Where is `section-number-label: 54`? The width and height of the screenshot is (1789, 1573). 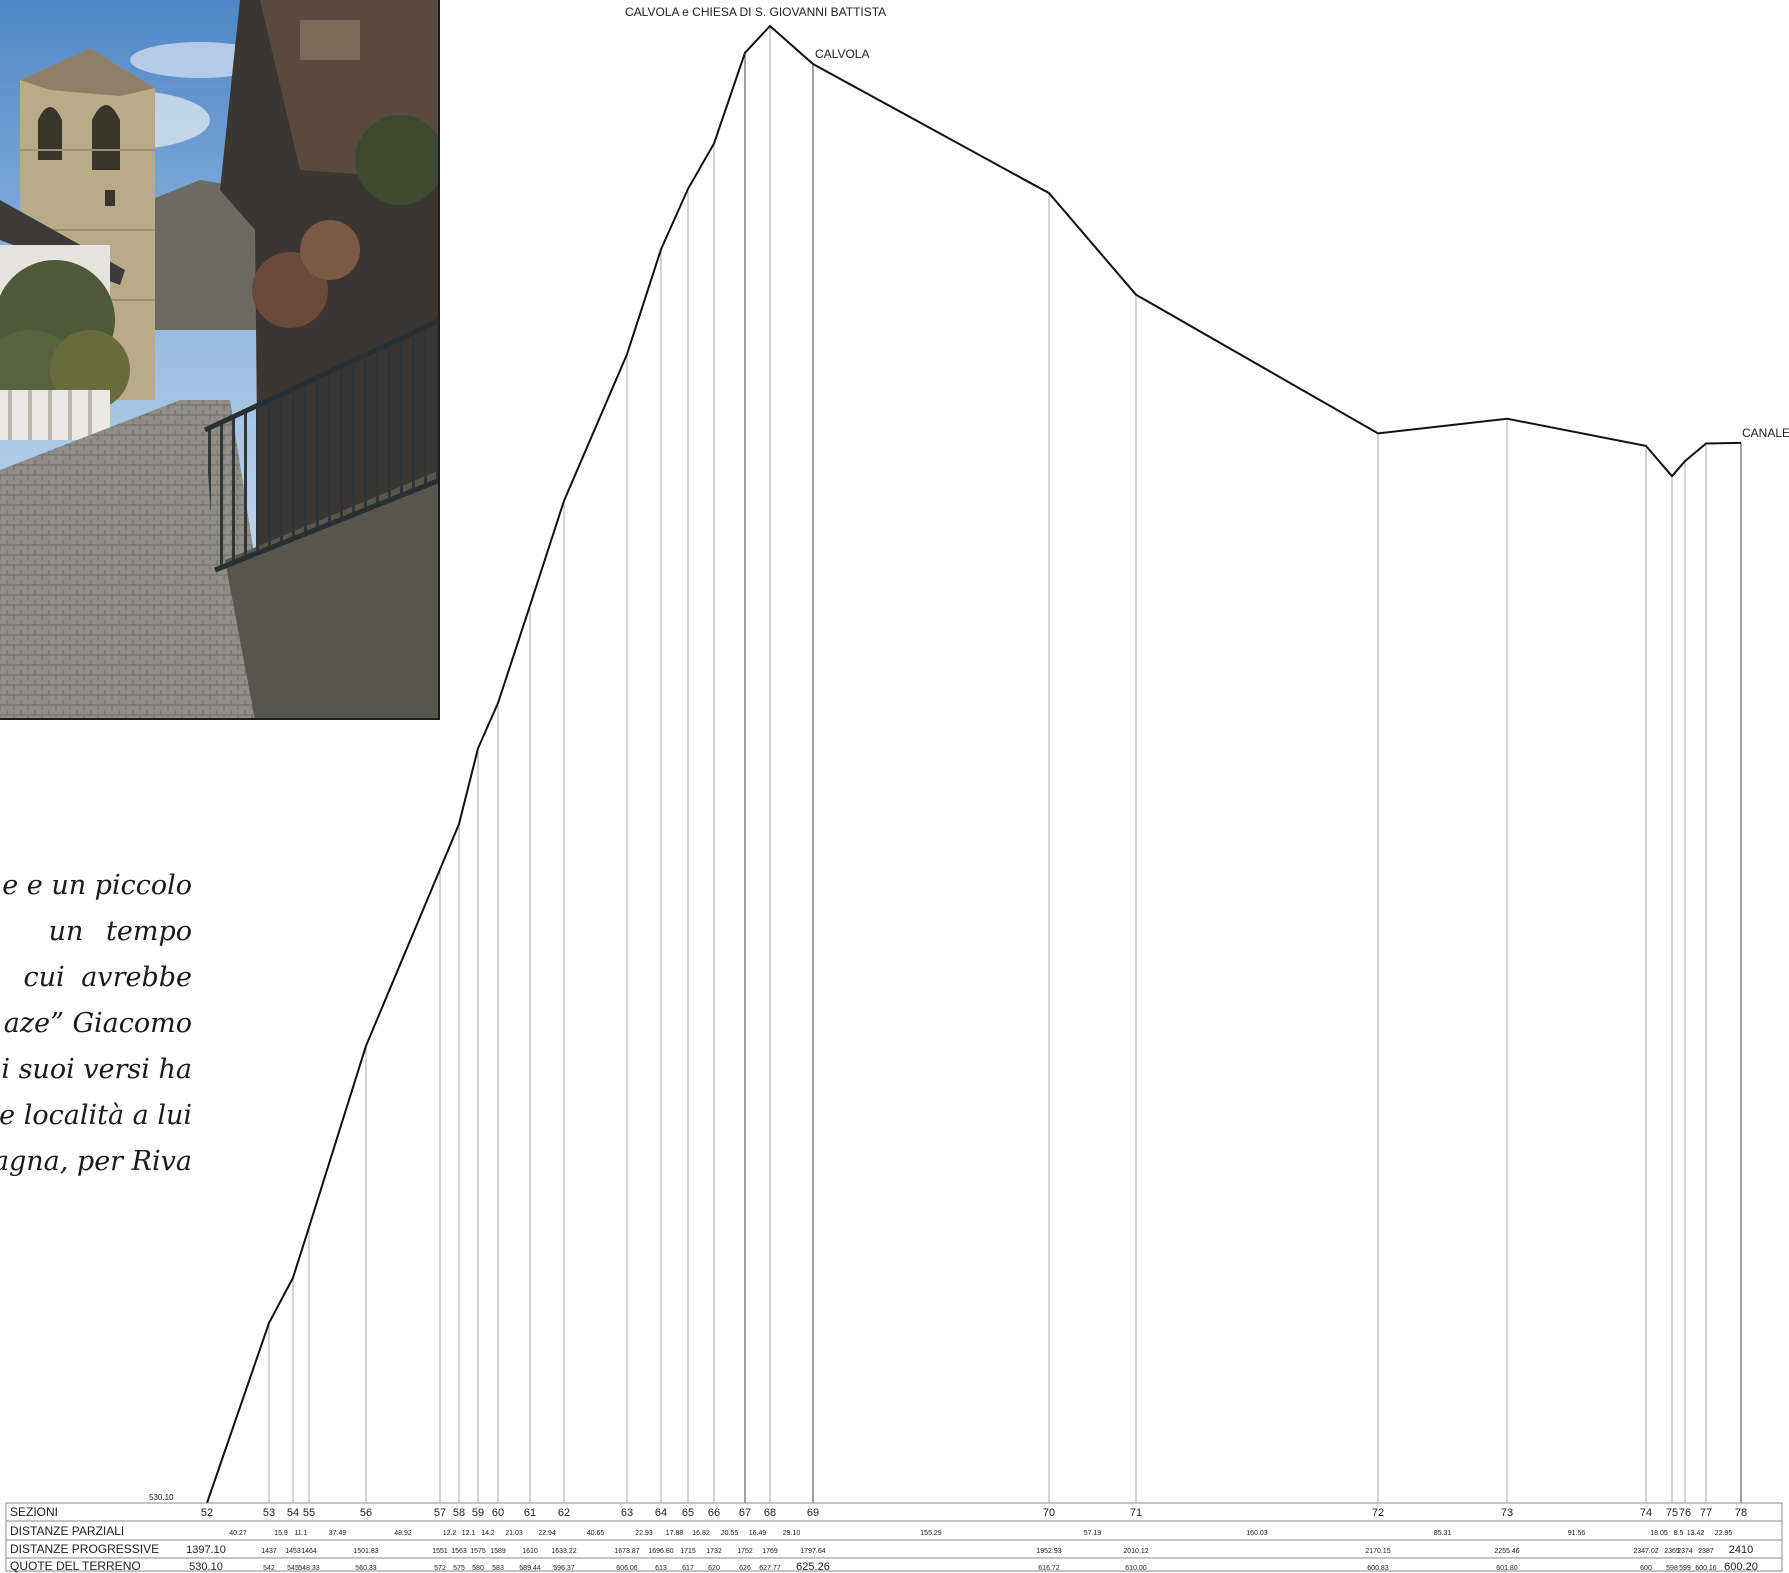 section-number-label: 54 is located at coordinates (293, 1513).